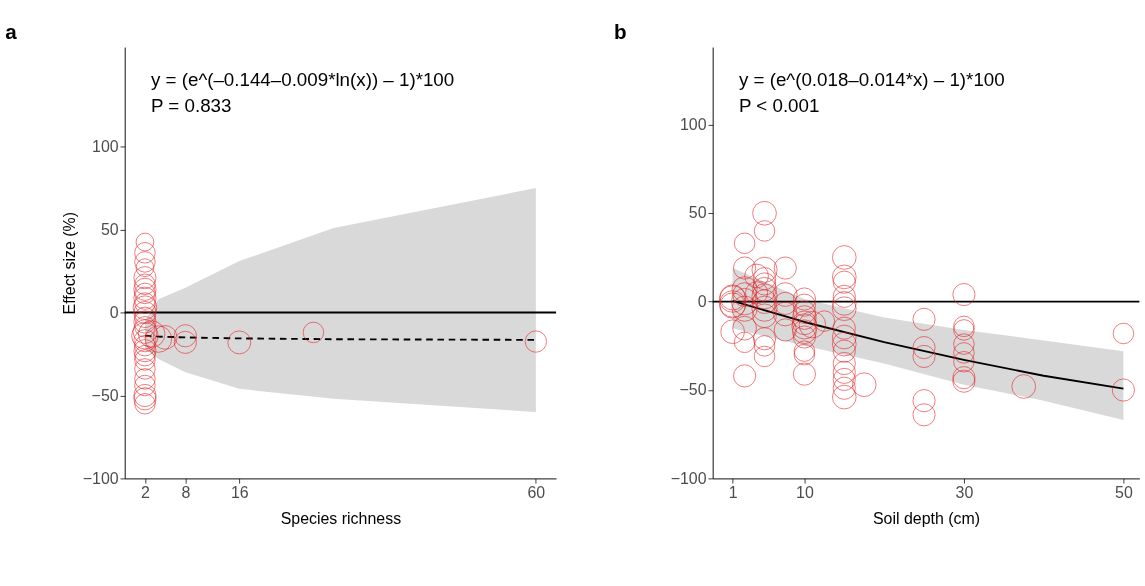 The width and height of the screenshot is (1145, 586). Describe the element at coordinates (964, 492) in the screenshot. I see `x-tick-label: 30` at that location.